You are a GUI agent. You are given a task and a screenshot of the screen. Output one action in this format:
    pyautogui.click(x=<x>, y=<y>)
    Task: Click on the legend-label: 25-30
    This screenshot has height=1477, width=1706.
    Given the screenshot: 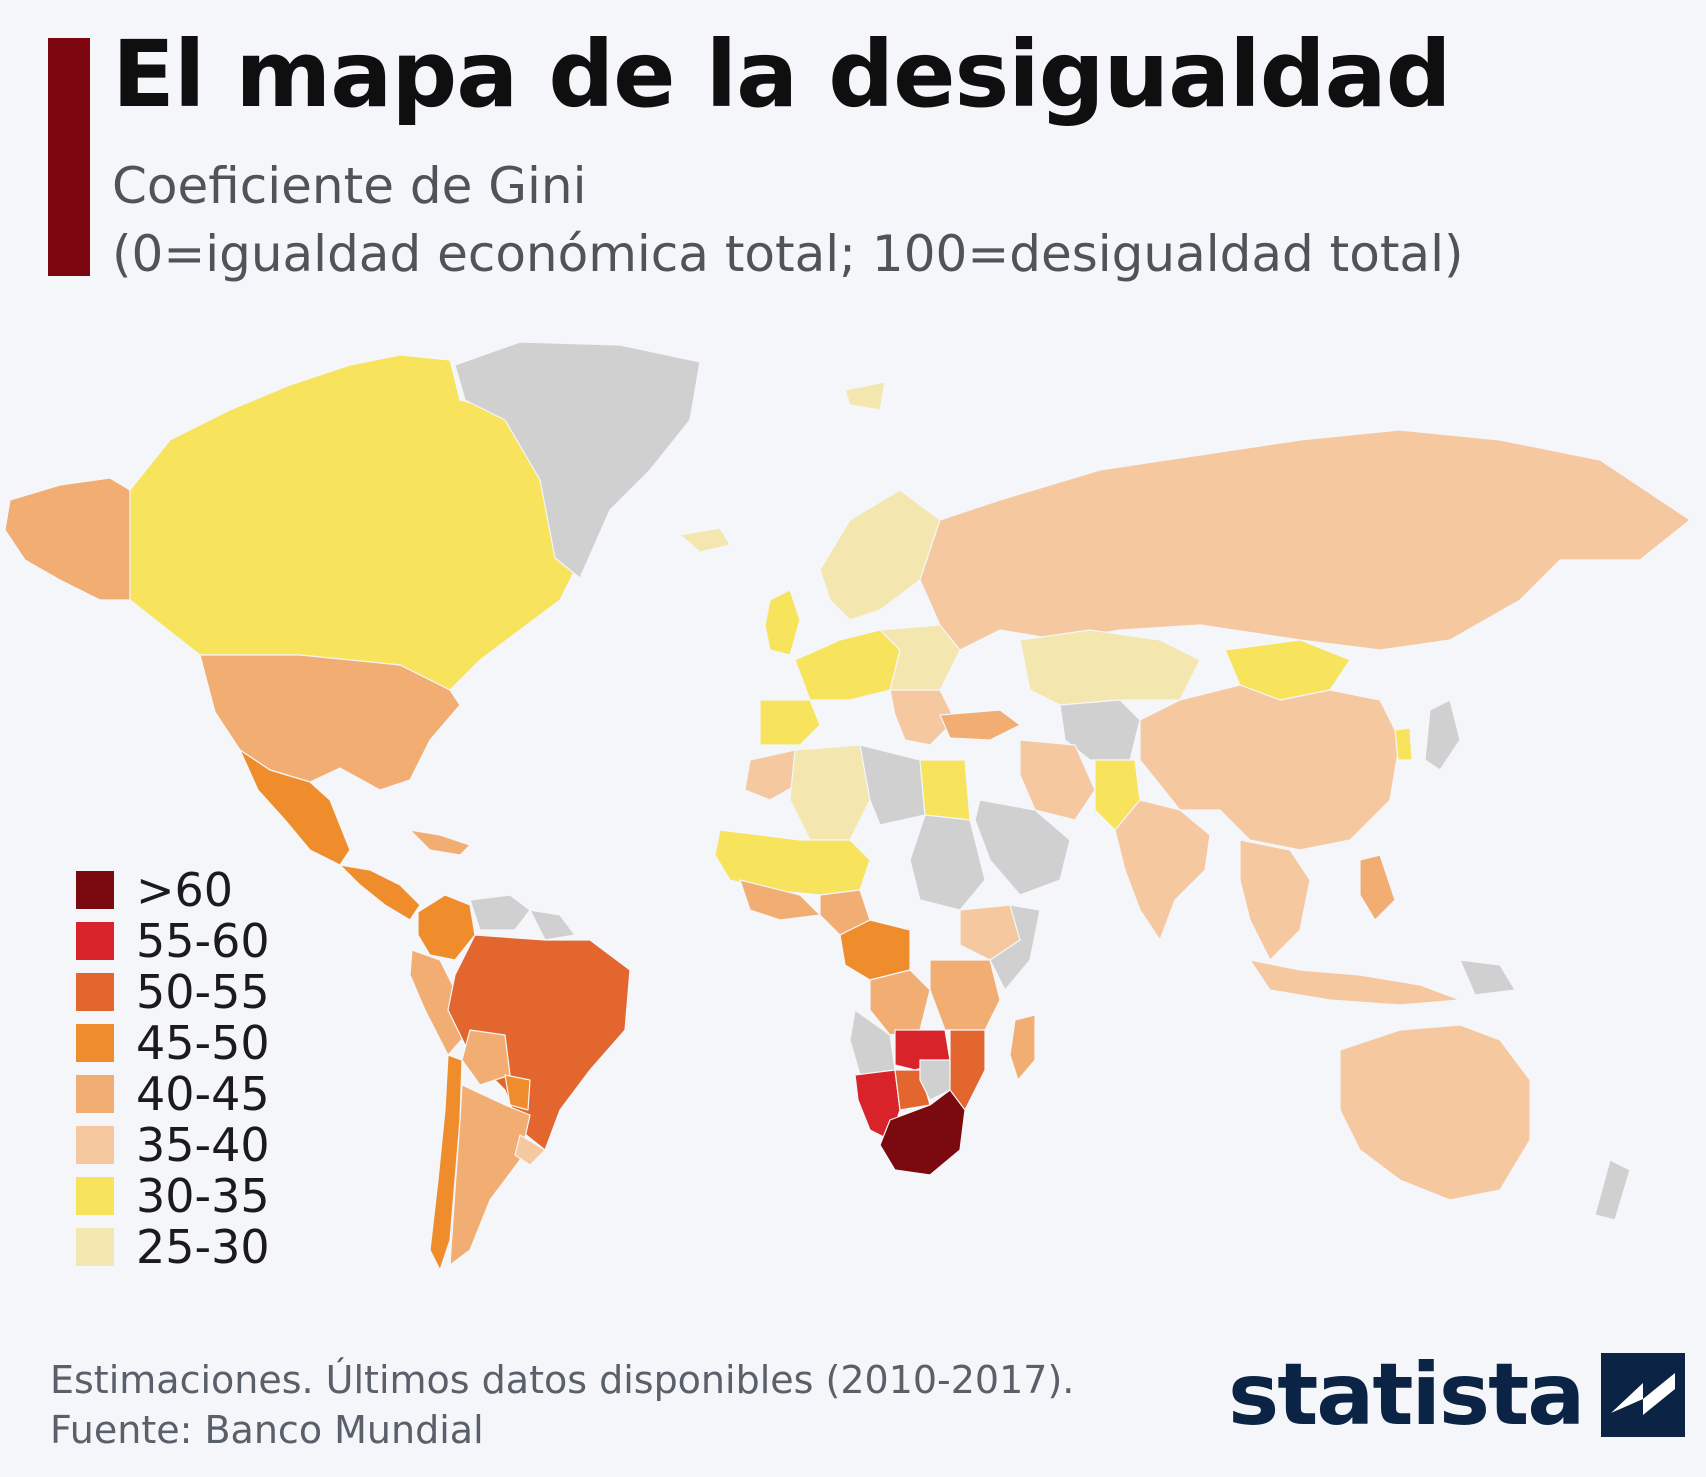 What is the action you would take?
    pyautogui.click(x=203, y=1246)
    